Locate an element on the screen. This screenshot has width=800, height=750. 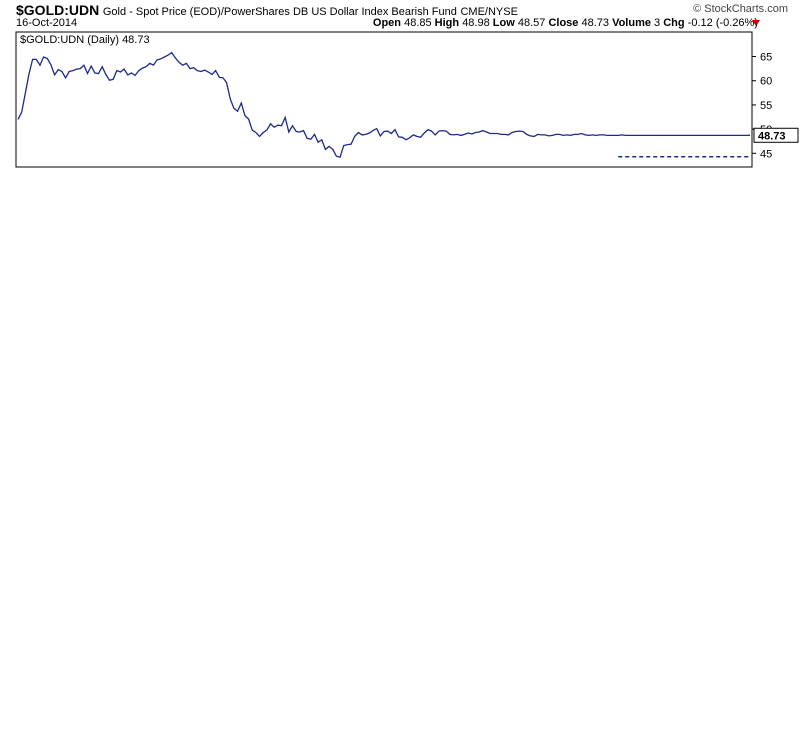
open-label: Open is located at coordinates (387, 23).